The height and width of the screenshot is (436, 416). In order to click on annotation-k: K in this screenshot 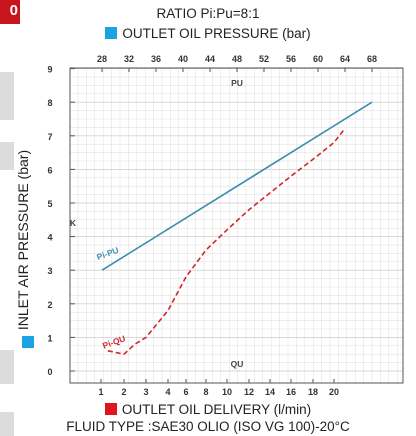, I will do `click(73, 223)`.